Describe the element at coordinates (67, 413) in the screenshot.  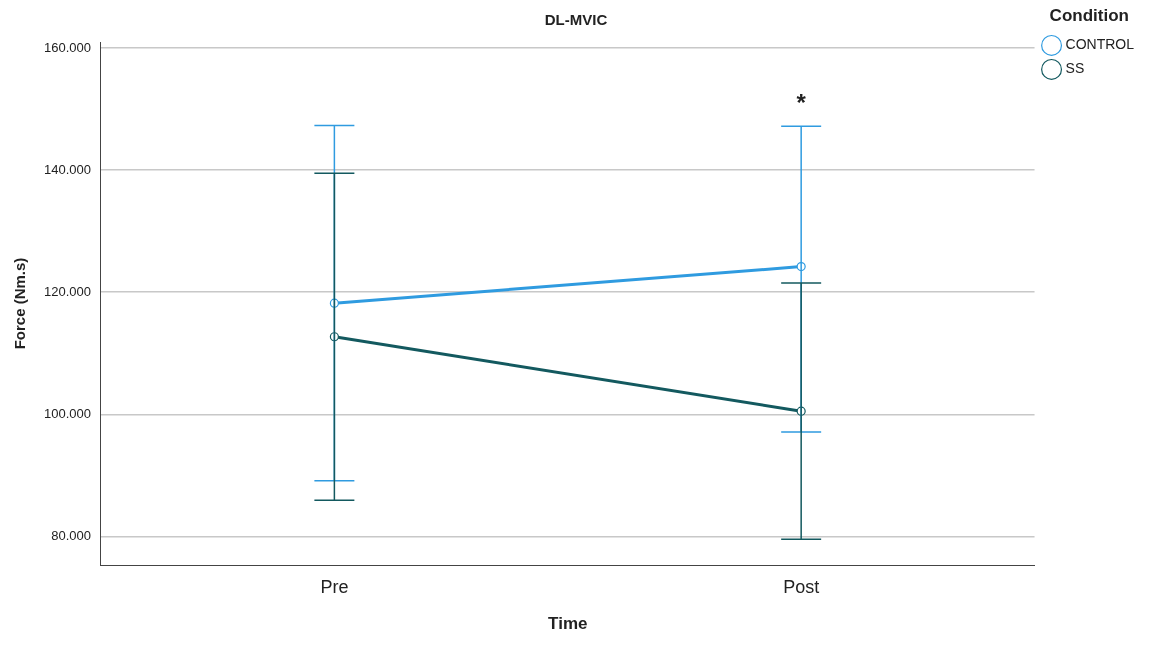
I see `y-tick-label: 100.000` at that location.